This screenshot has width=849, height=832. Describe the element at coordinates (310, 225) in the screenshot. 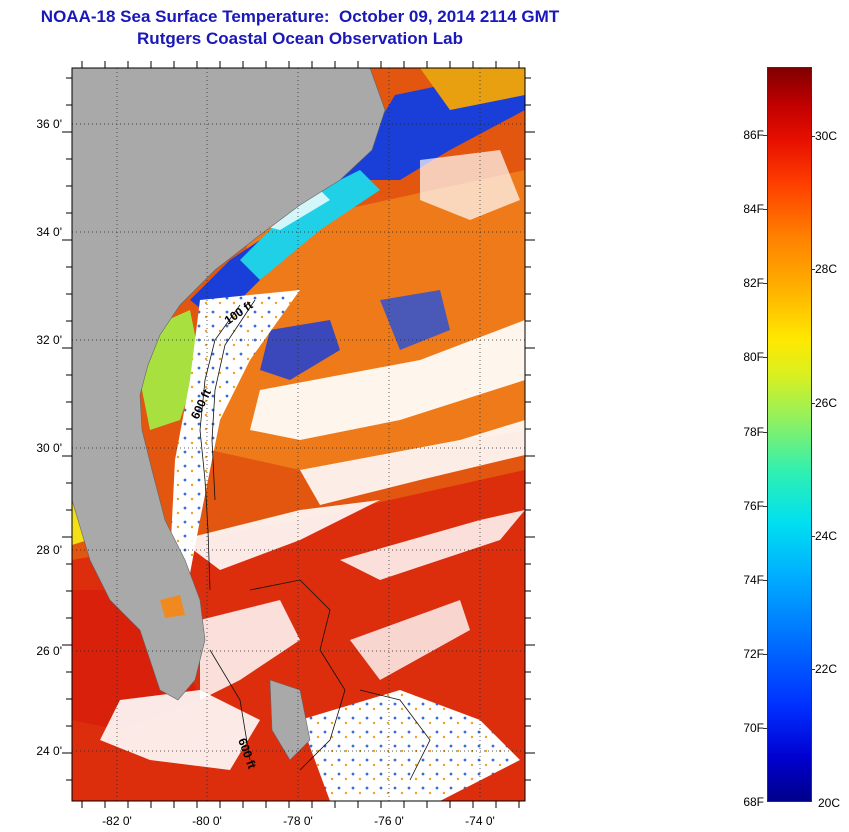

I see `cyan-shelf-band` at that location.